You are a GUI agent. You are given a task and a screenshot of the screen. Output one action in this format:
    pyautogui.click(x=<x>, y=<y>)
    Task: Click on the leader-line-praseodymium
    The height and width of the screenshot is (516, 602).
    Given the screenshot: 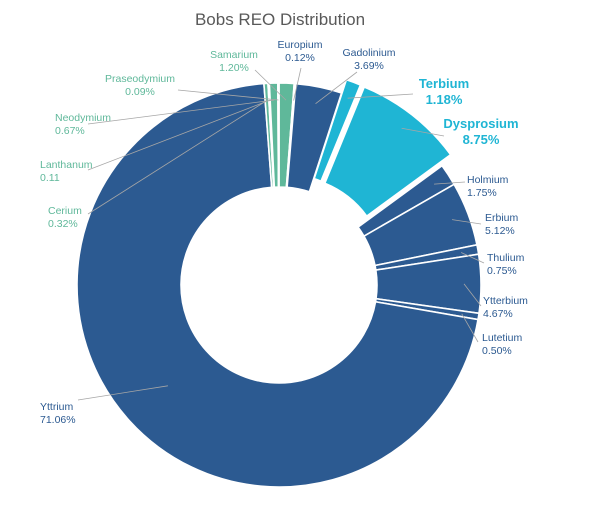 What is the action you would take?
    pyautogui.click(x=228, y=95)
    